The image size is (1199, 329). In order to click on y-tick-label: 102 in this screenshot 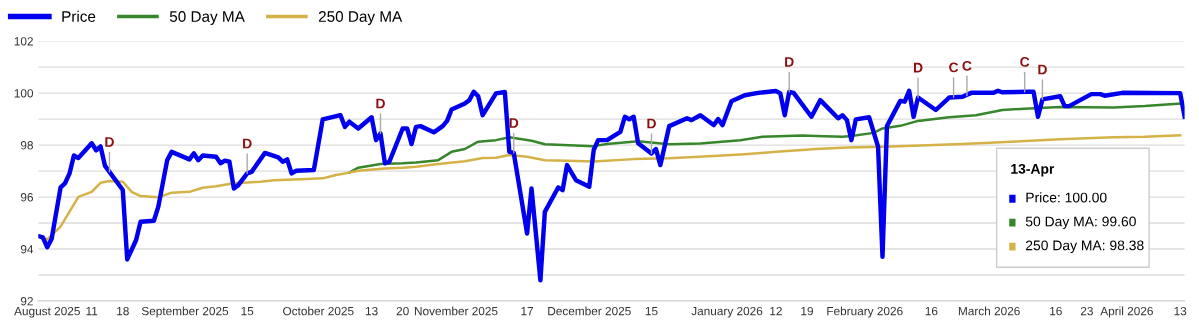, I will do `click(23, 41)`.